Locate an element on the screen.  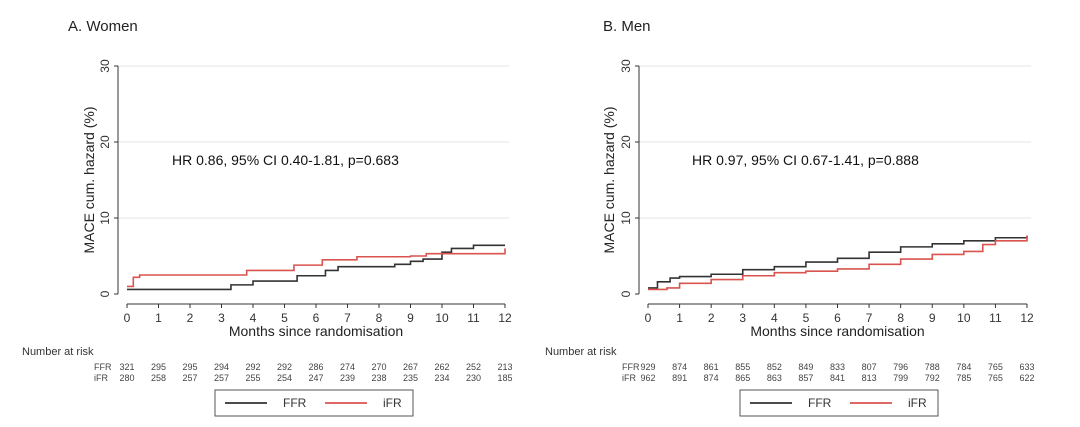
risk-value-ifr: 238 is located at coordinates (378, 378).